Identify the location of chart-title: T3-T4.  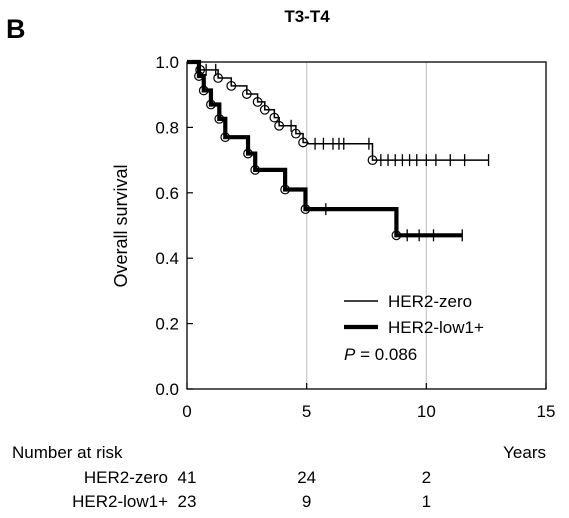
(307, 16).